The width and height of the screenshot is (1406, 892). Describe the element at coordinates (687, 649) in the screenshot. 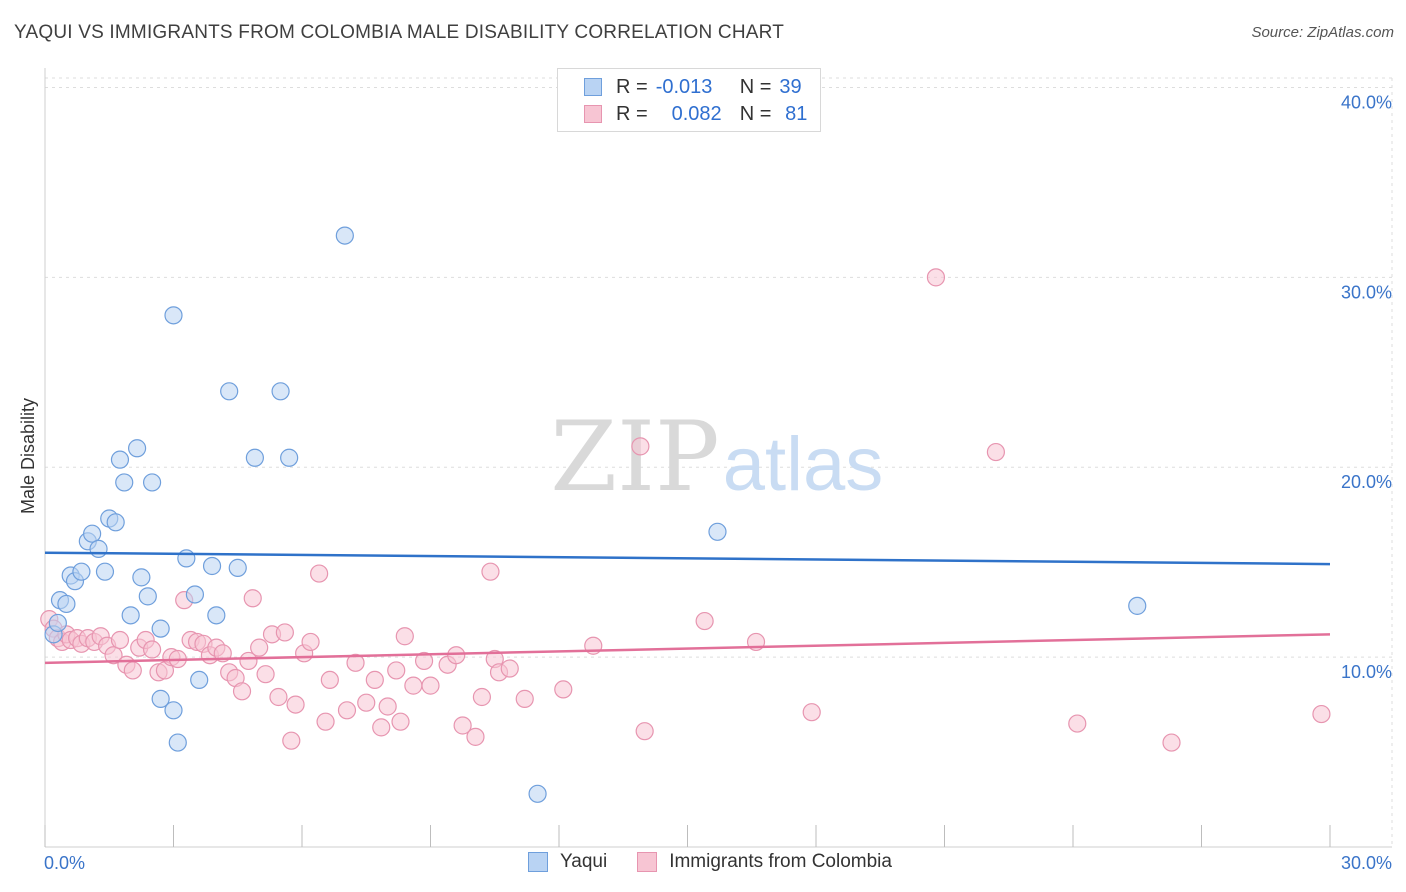

I see `colombia-trend-line` at that location.